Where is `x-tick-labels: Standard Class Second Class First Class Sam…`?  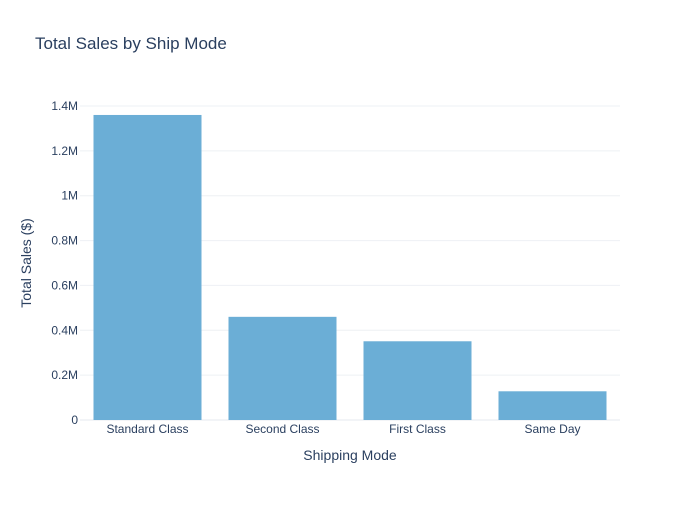 x-tick-labels: Standard Class Second Class First Class Sam… is located at coordinates (343, 429).